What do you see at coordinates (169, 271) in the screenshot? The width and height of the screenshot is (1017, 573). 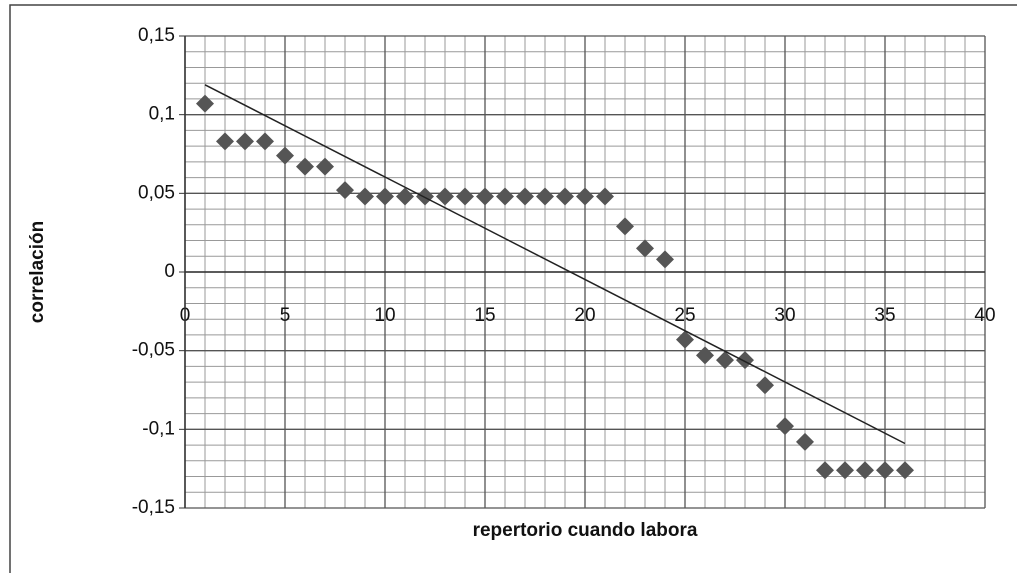 I see `y-tick-label: 0` at bounding box center [169, 271].